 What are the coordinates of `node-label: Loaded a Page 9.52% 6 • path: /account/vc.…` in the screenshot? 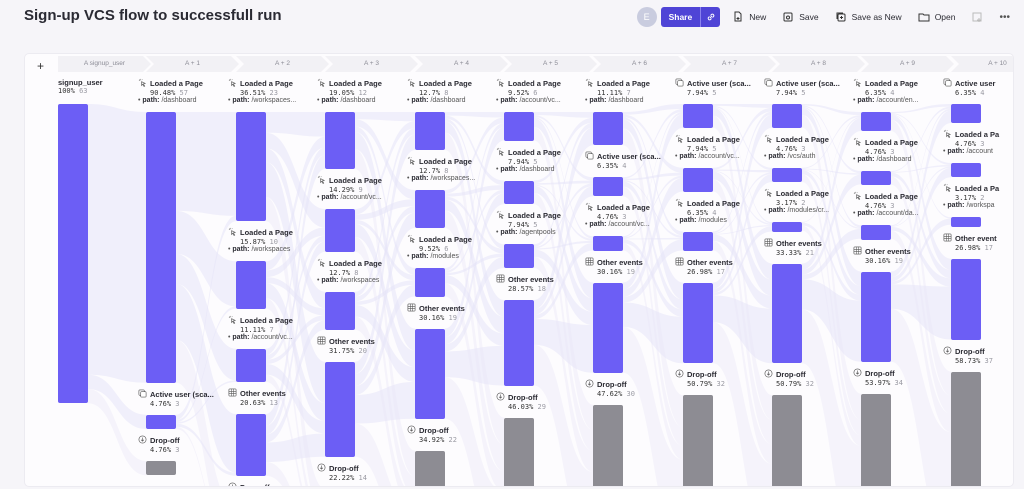 It's located at (528, 91).